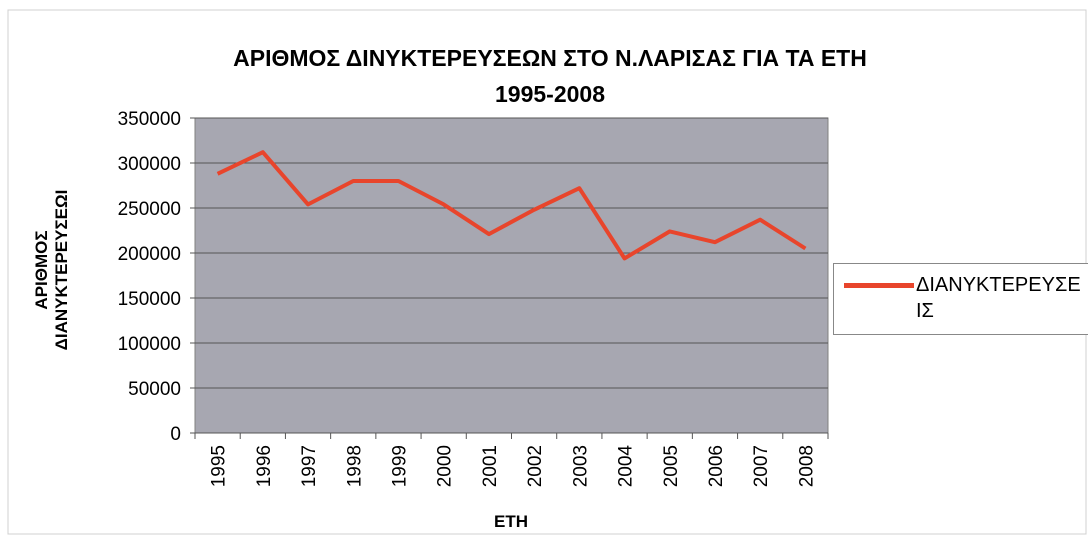  What do you see at coordinates (149, 164) in the screenshot?
I see `y-tick-label: 300000` at bounding box center [149, 164].